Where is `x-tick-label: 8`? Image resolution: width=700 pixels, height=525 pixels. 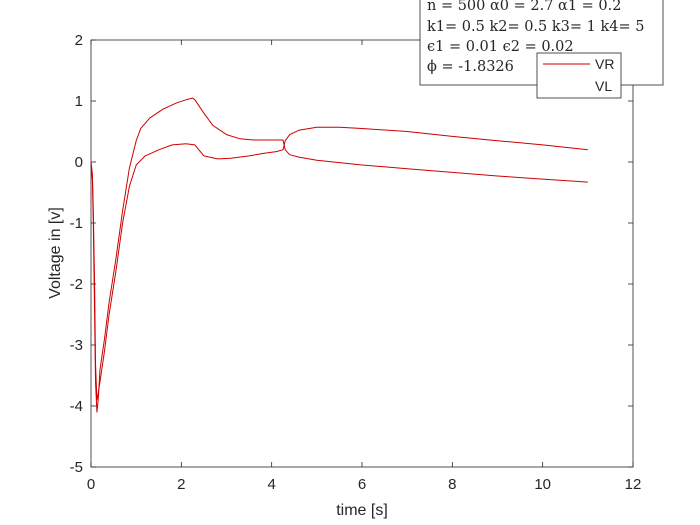 x-tick-label: 8 is located at coordinates (452, 484).